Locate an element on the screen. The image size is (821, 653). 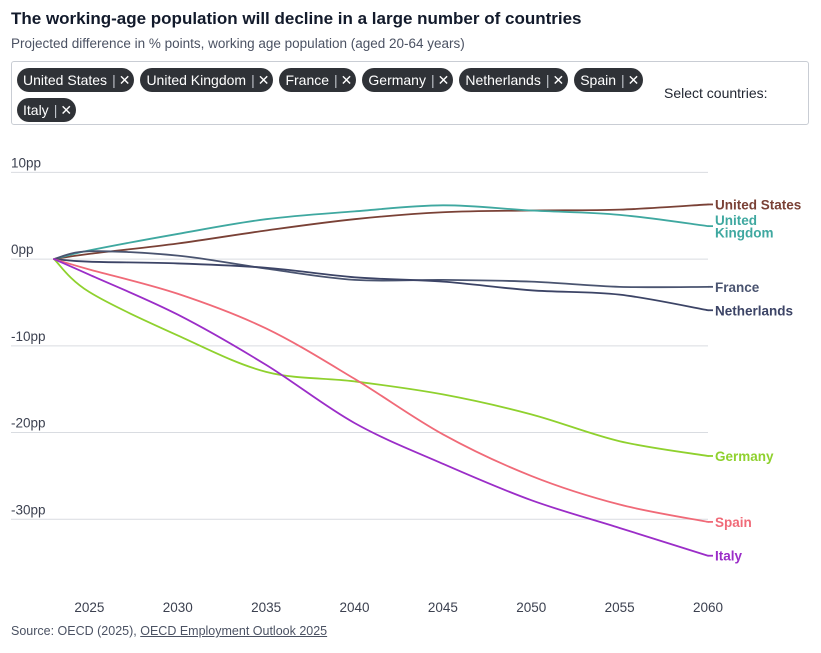
x-tick-label: 2055 is located at coordinates (620, 607).